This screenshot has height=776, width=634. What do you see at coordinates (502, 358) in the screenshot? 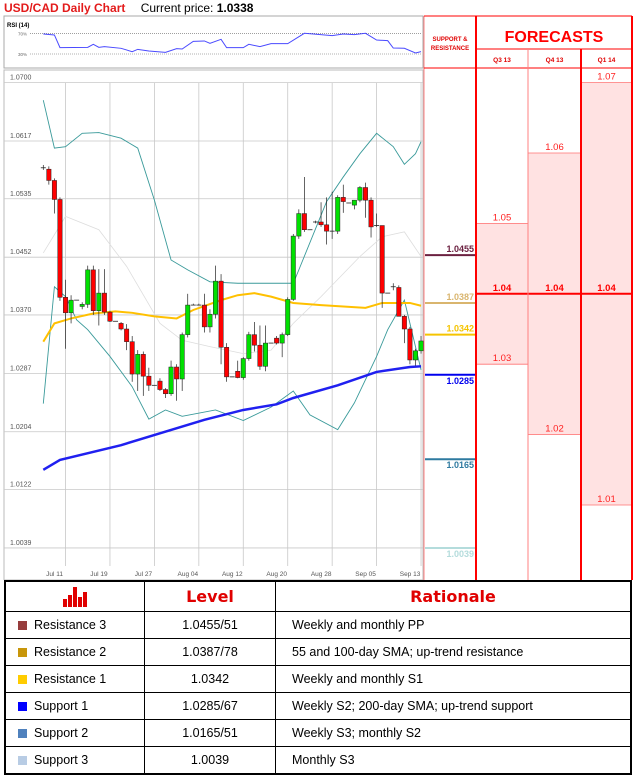
I see `forecast-low-label: 1.03` at bounding box center [502, 358].